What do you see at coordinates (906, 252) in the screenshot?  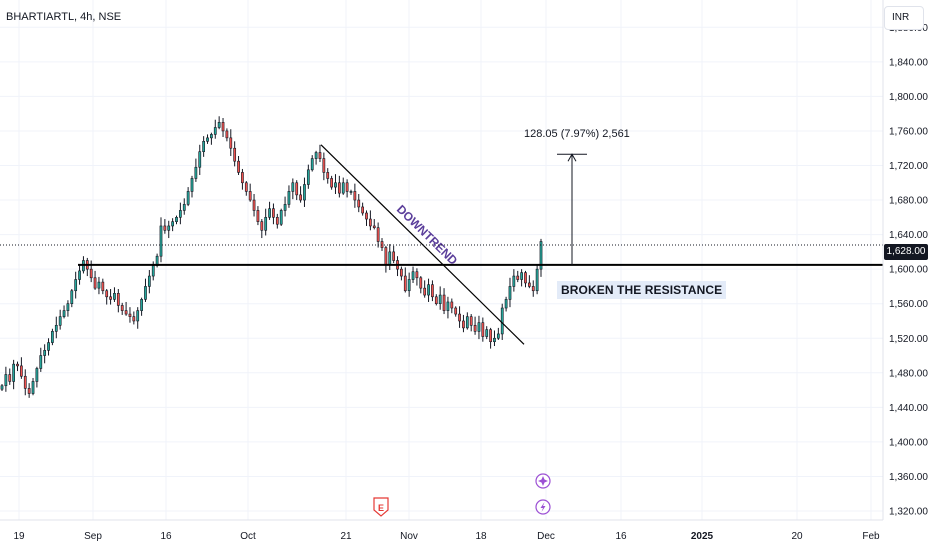 I see `current-price-label: 1,628.00` at bounding box center [906, 252].